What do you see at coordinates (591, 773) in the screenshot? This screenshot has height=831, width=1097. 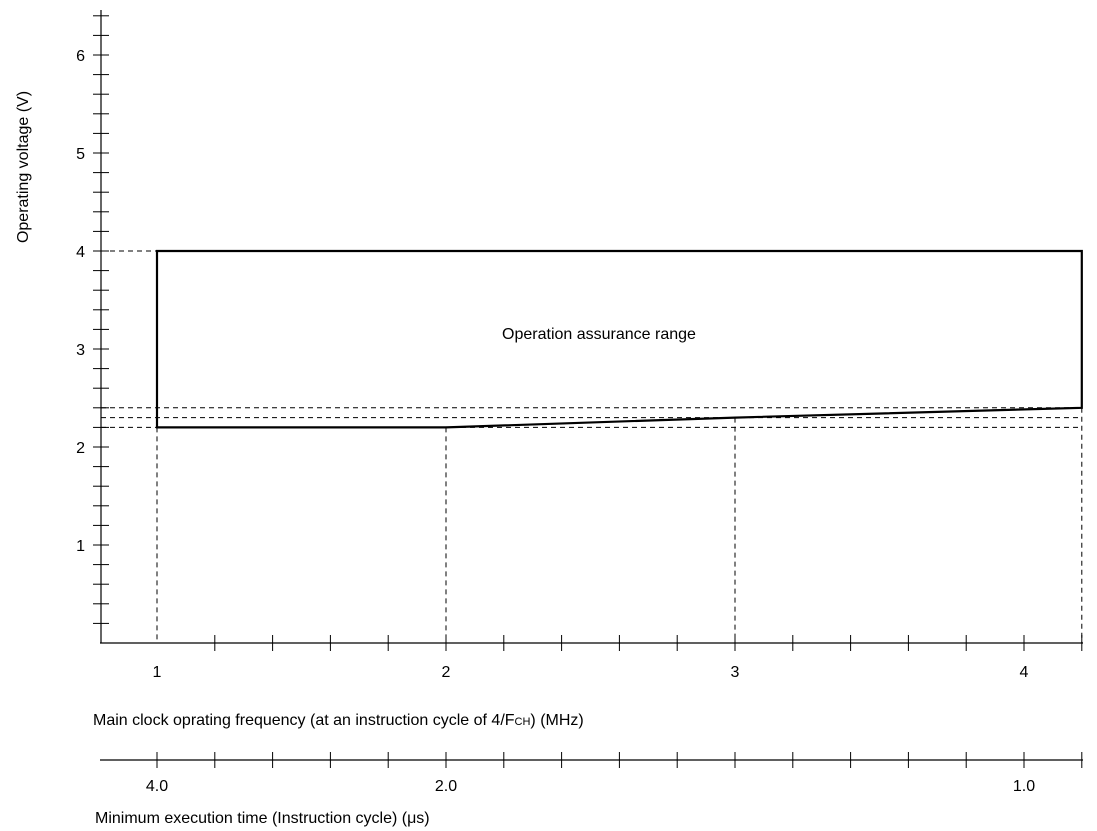 I see `x2-axis: 4.0 2.0 1.0` at bounding box center [591, 773].